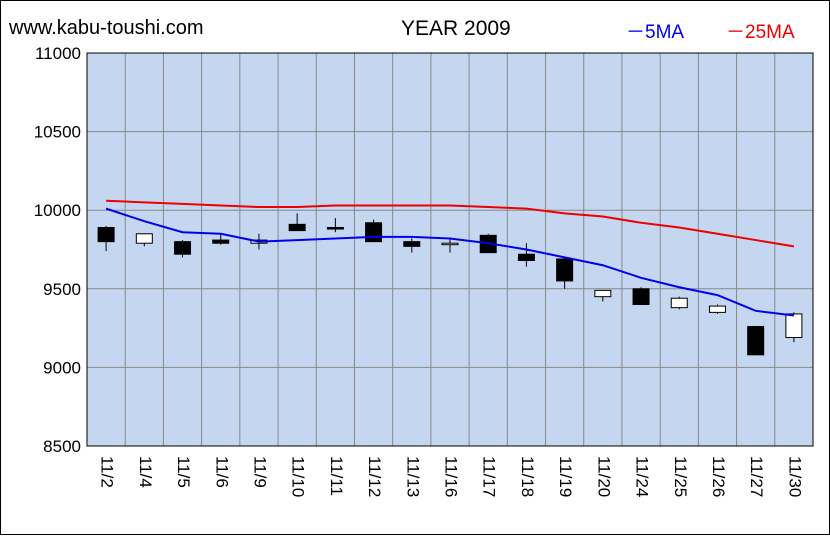 The image size is (830, 536). What do you see at coordinates (603, 476) in the screenshot?
I see `x-tick-label: 11/20` at bounding box center [603, 476].